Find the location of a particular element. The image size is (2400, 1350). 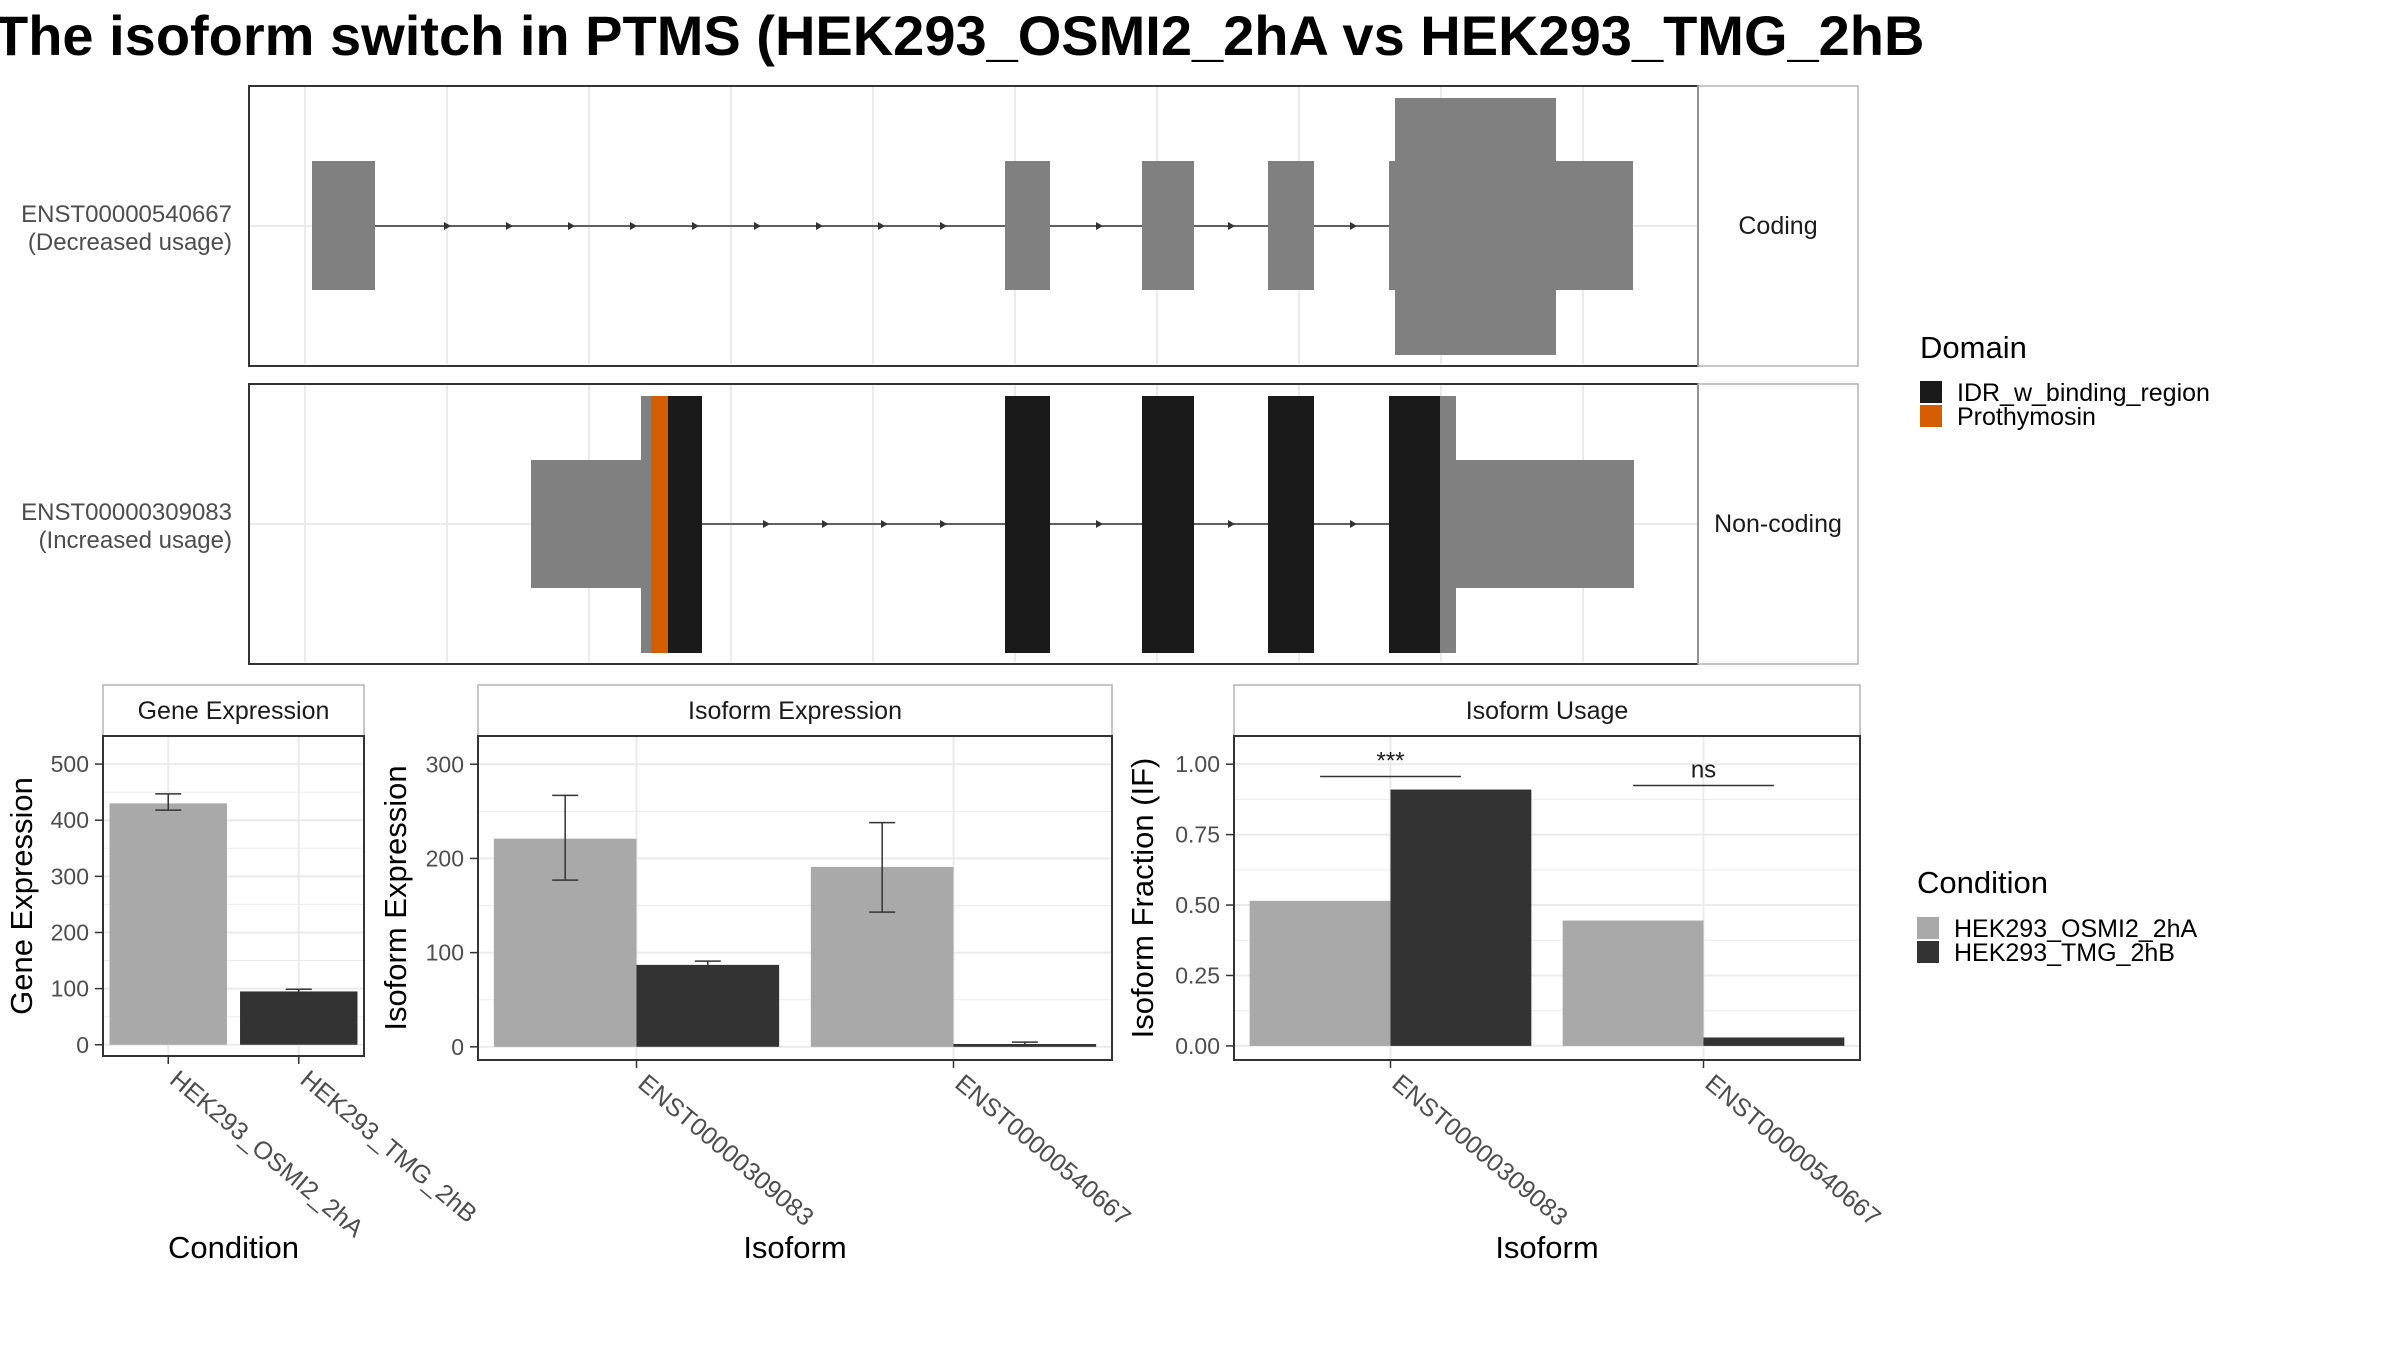

y-tick-label: 400 is located at coordinates (70, 820).